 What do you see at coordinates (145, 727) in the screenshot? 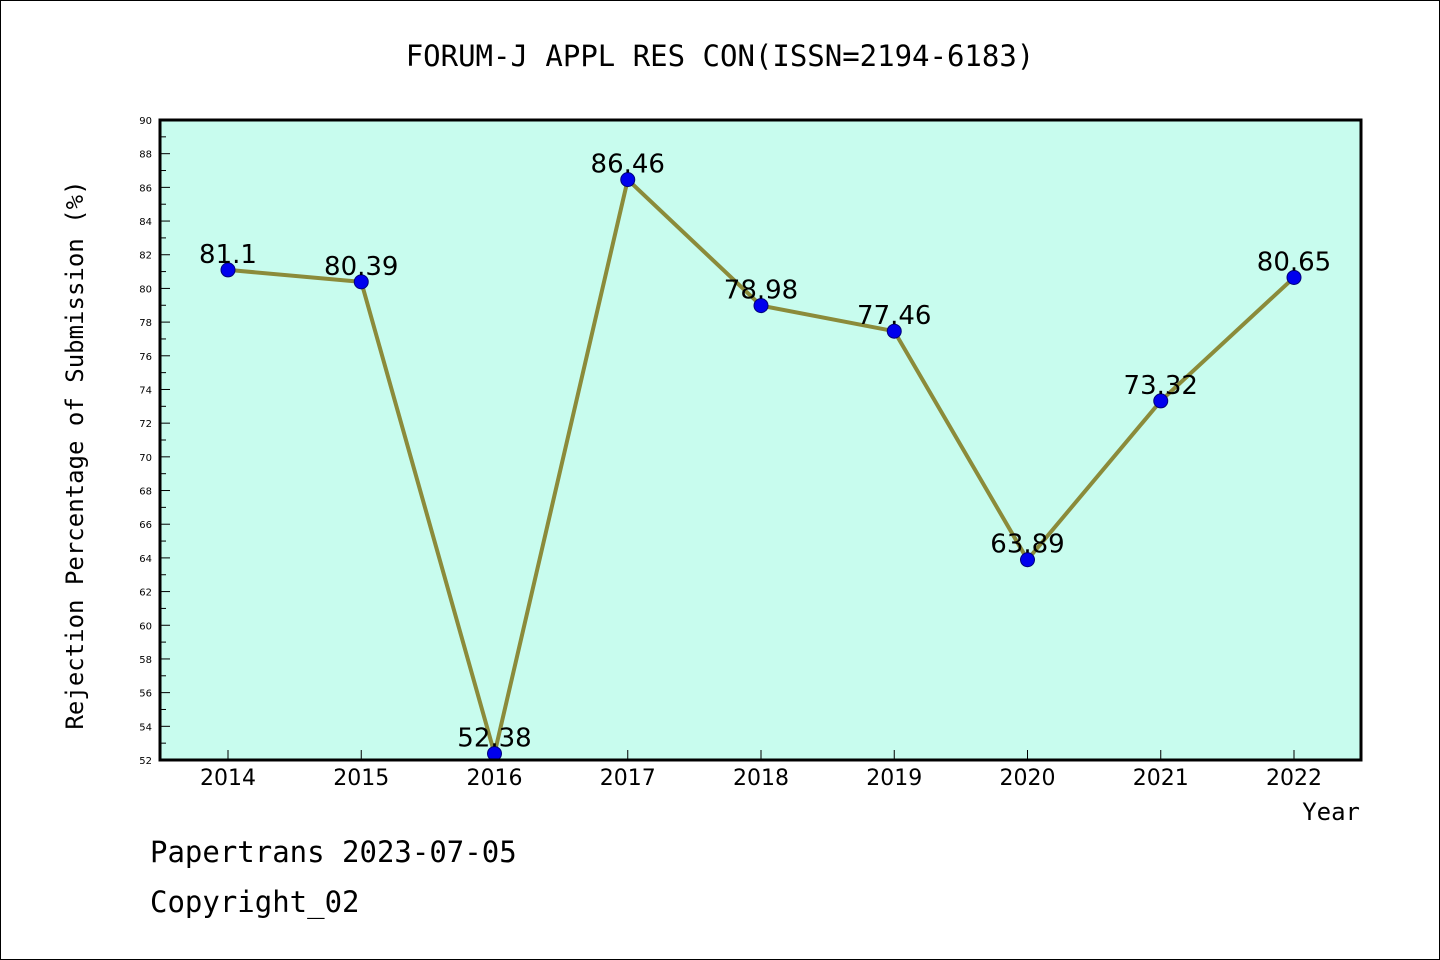
I see `y-tick-label: 54` at bounding box center [145, 727].